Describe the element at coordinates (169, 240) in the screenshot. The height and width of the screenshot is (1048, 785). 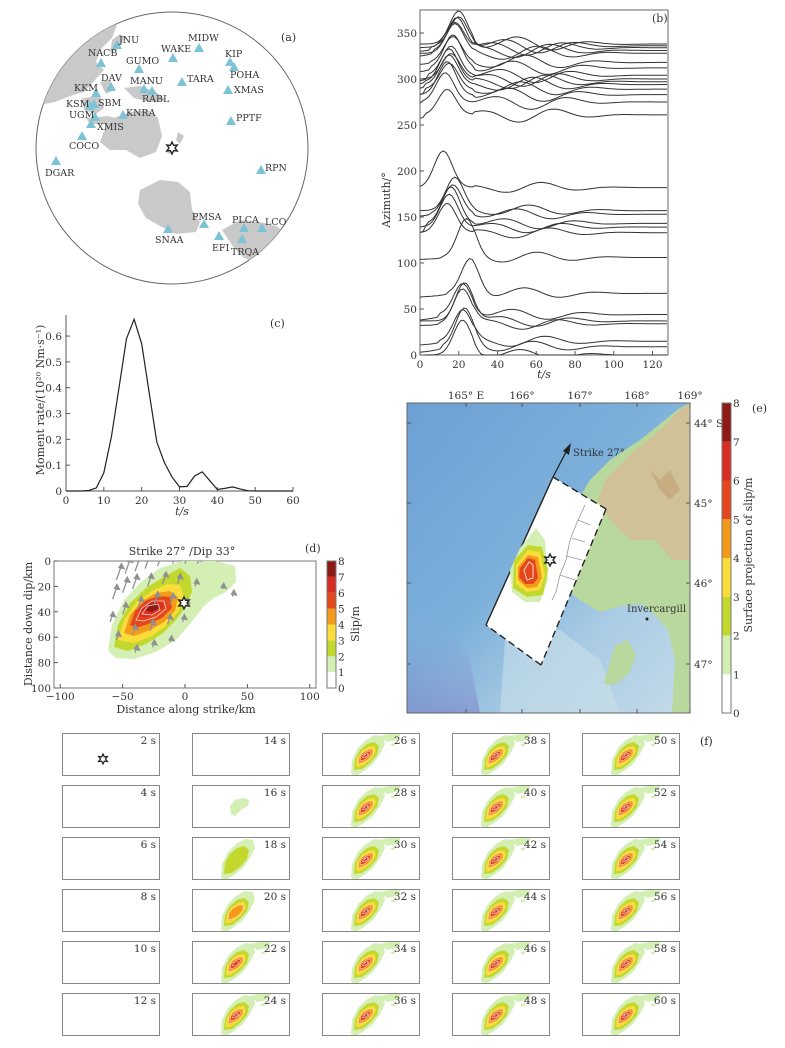
I see `station-label: SNAA` at that location.